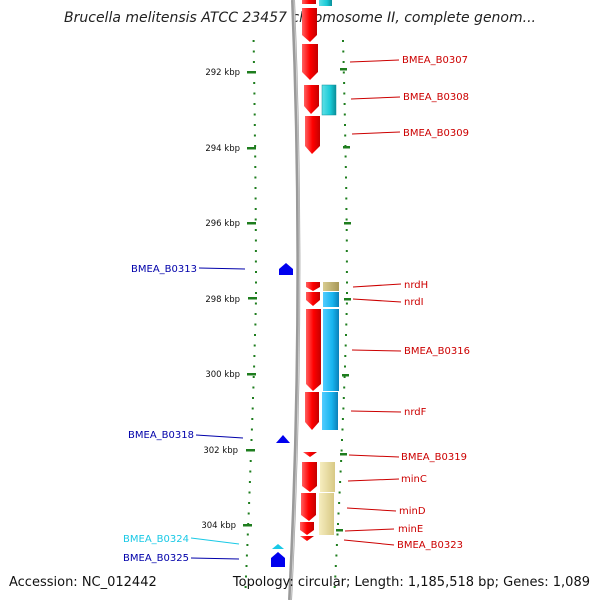  I want to click on gene-label-b0309: BMEA_B0309, so click(436, 133).